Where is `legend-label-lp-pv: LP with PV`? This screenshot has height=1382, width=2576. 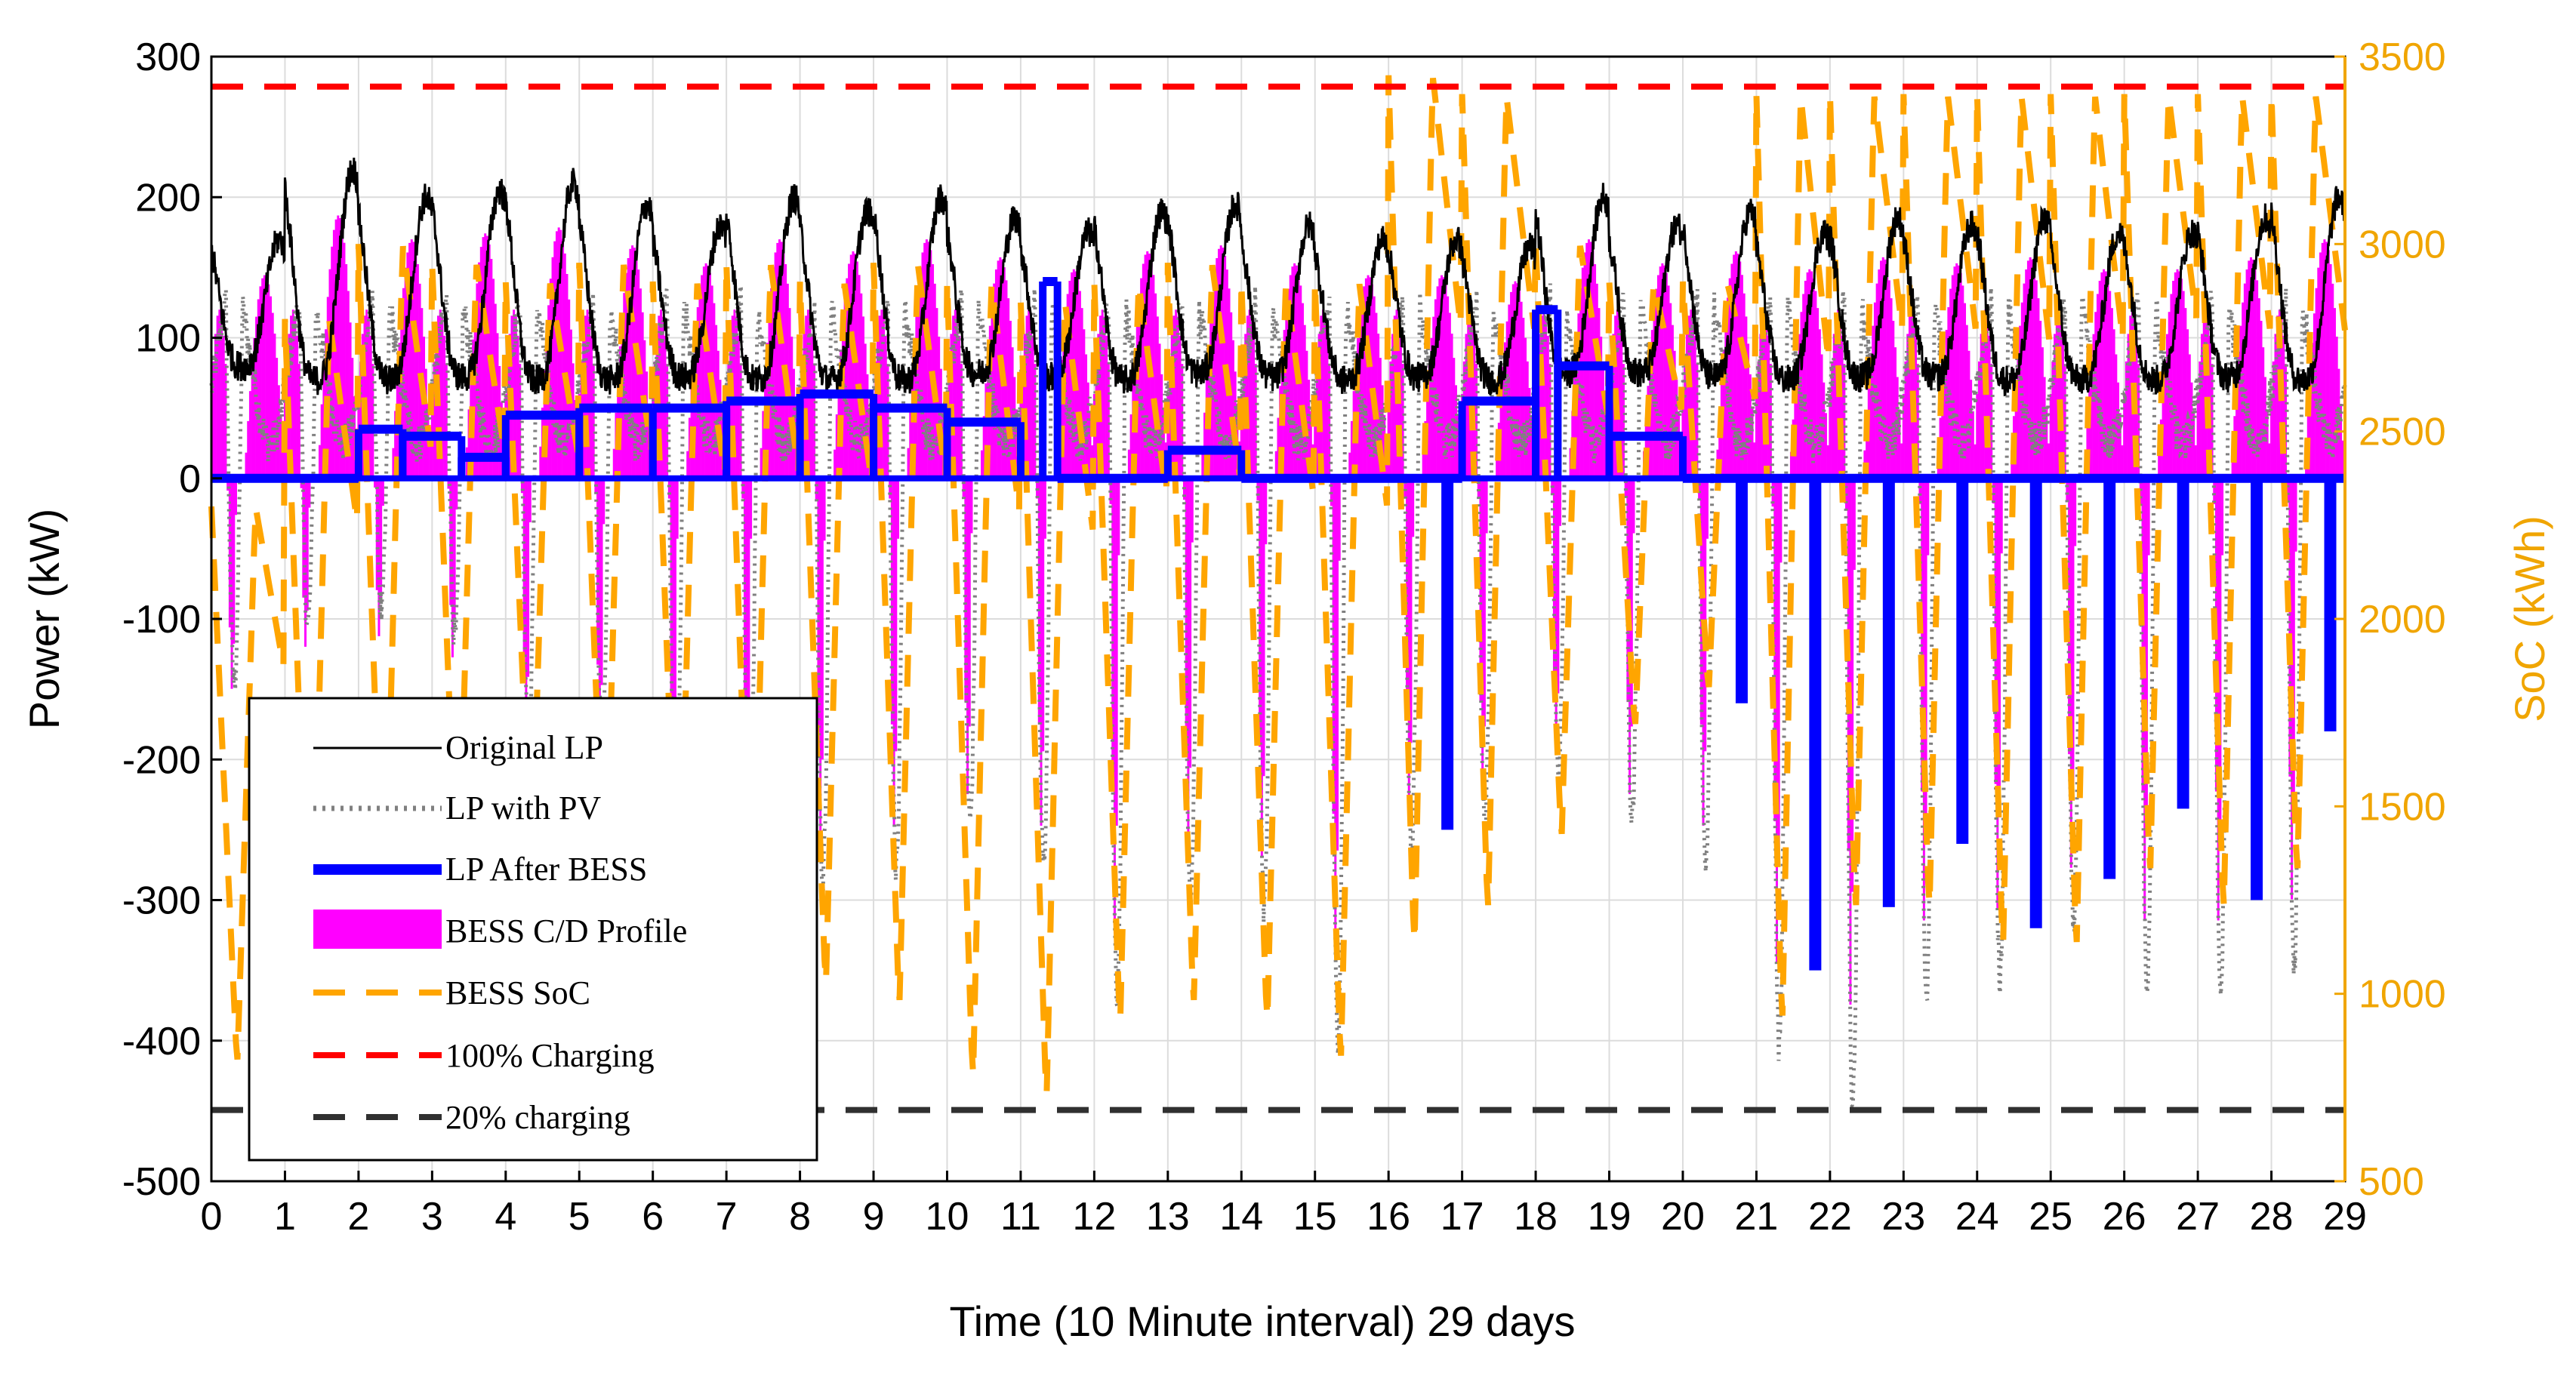 legend-label-lp-pv: LP with PV is located at coordinates (523, 807).